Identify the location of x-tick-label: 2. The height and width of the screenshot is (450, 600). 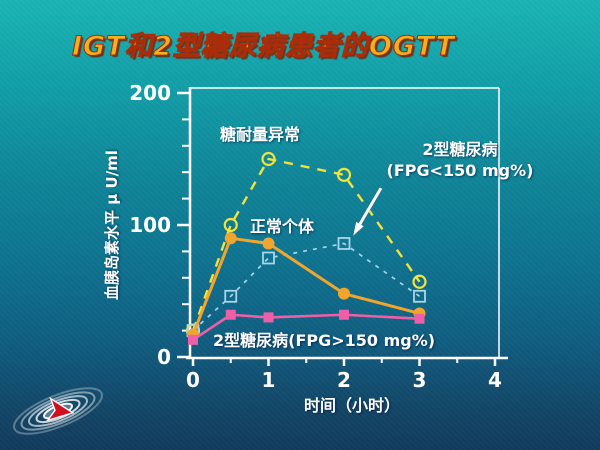
(344, 380).